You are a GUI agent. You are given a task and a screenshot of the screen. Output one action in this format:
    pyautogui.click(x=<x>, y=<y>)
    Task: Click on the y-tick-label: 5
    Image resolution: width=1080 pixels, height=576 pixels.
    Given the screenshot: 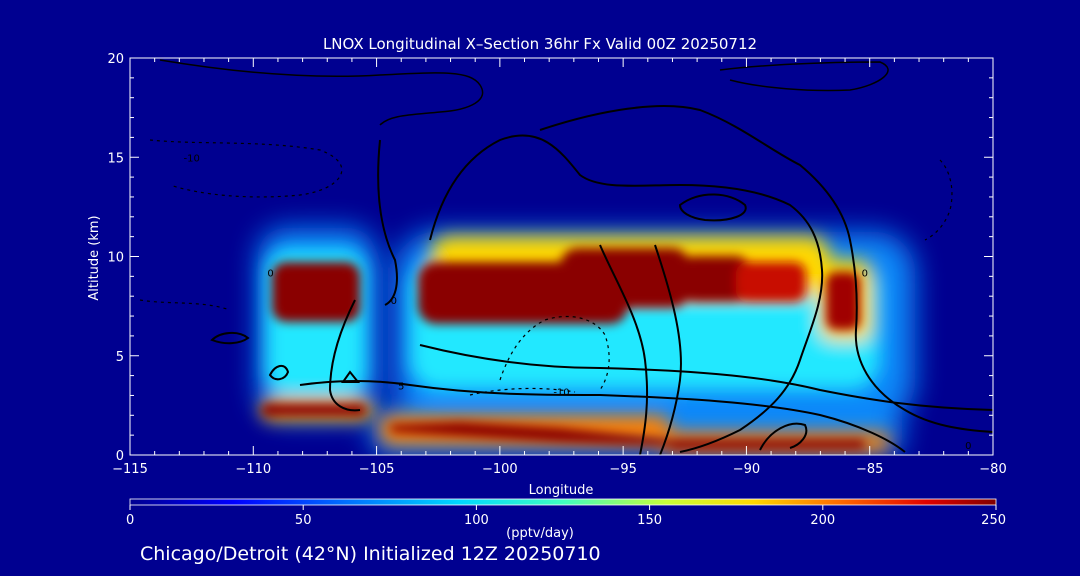 What is the action you would take?
    pyautogui.click(x=120, y=357)
    